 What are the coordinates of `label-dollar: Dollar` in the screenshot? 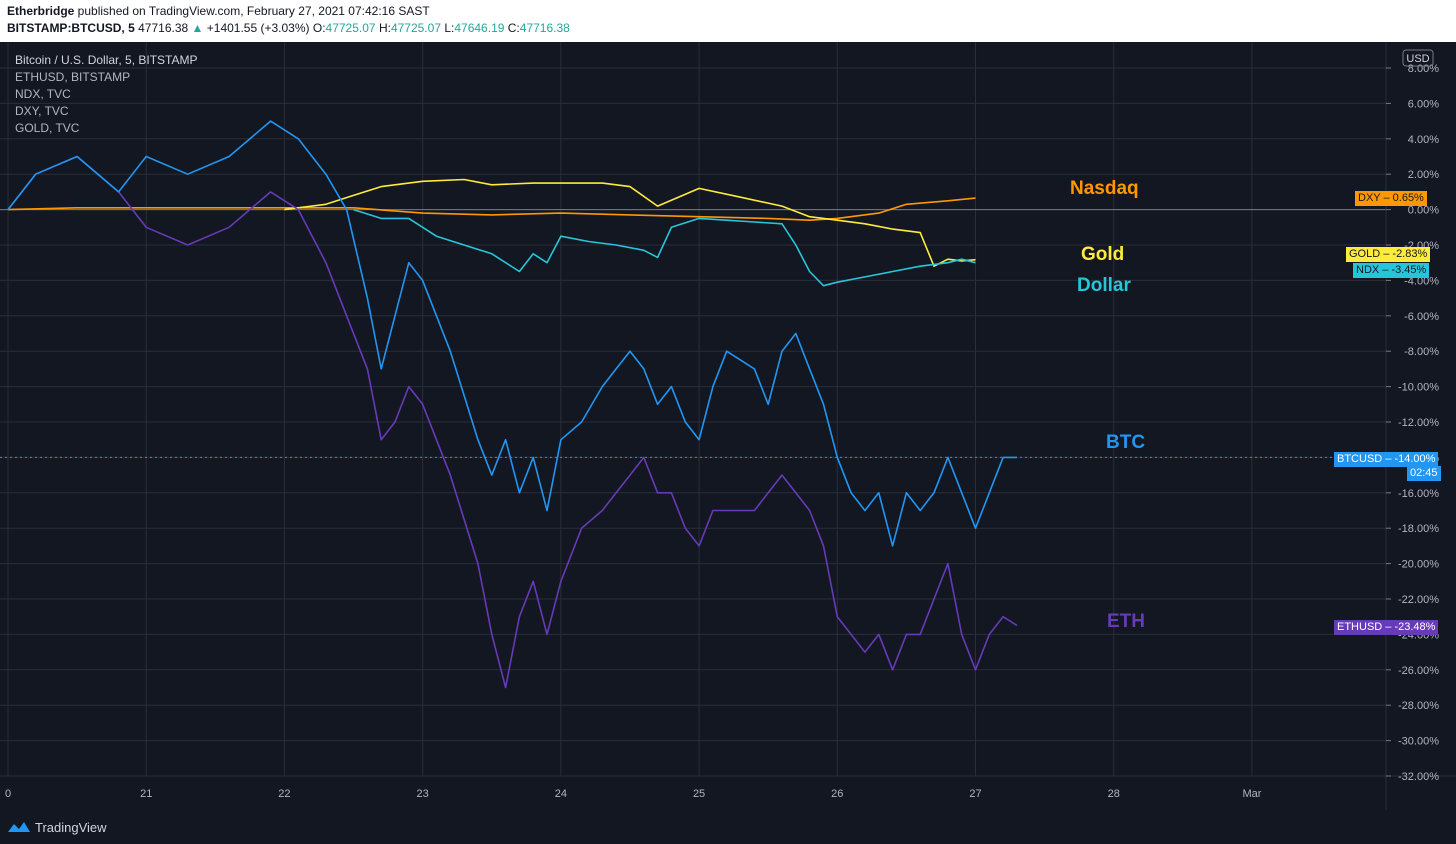 It's located at (1104, 285).